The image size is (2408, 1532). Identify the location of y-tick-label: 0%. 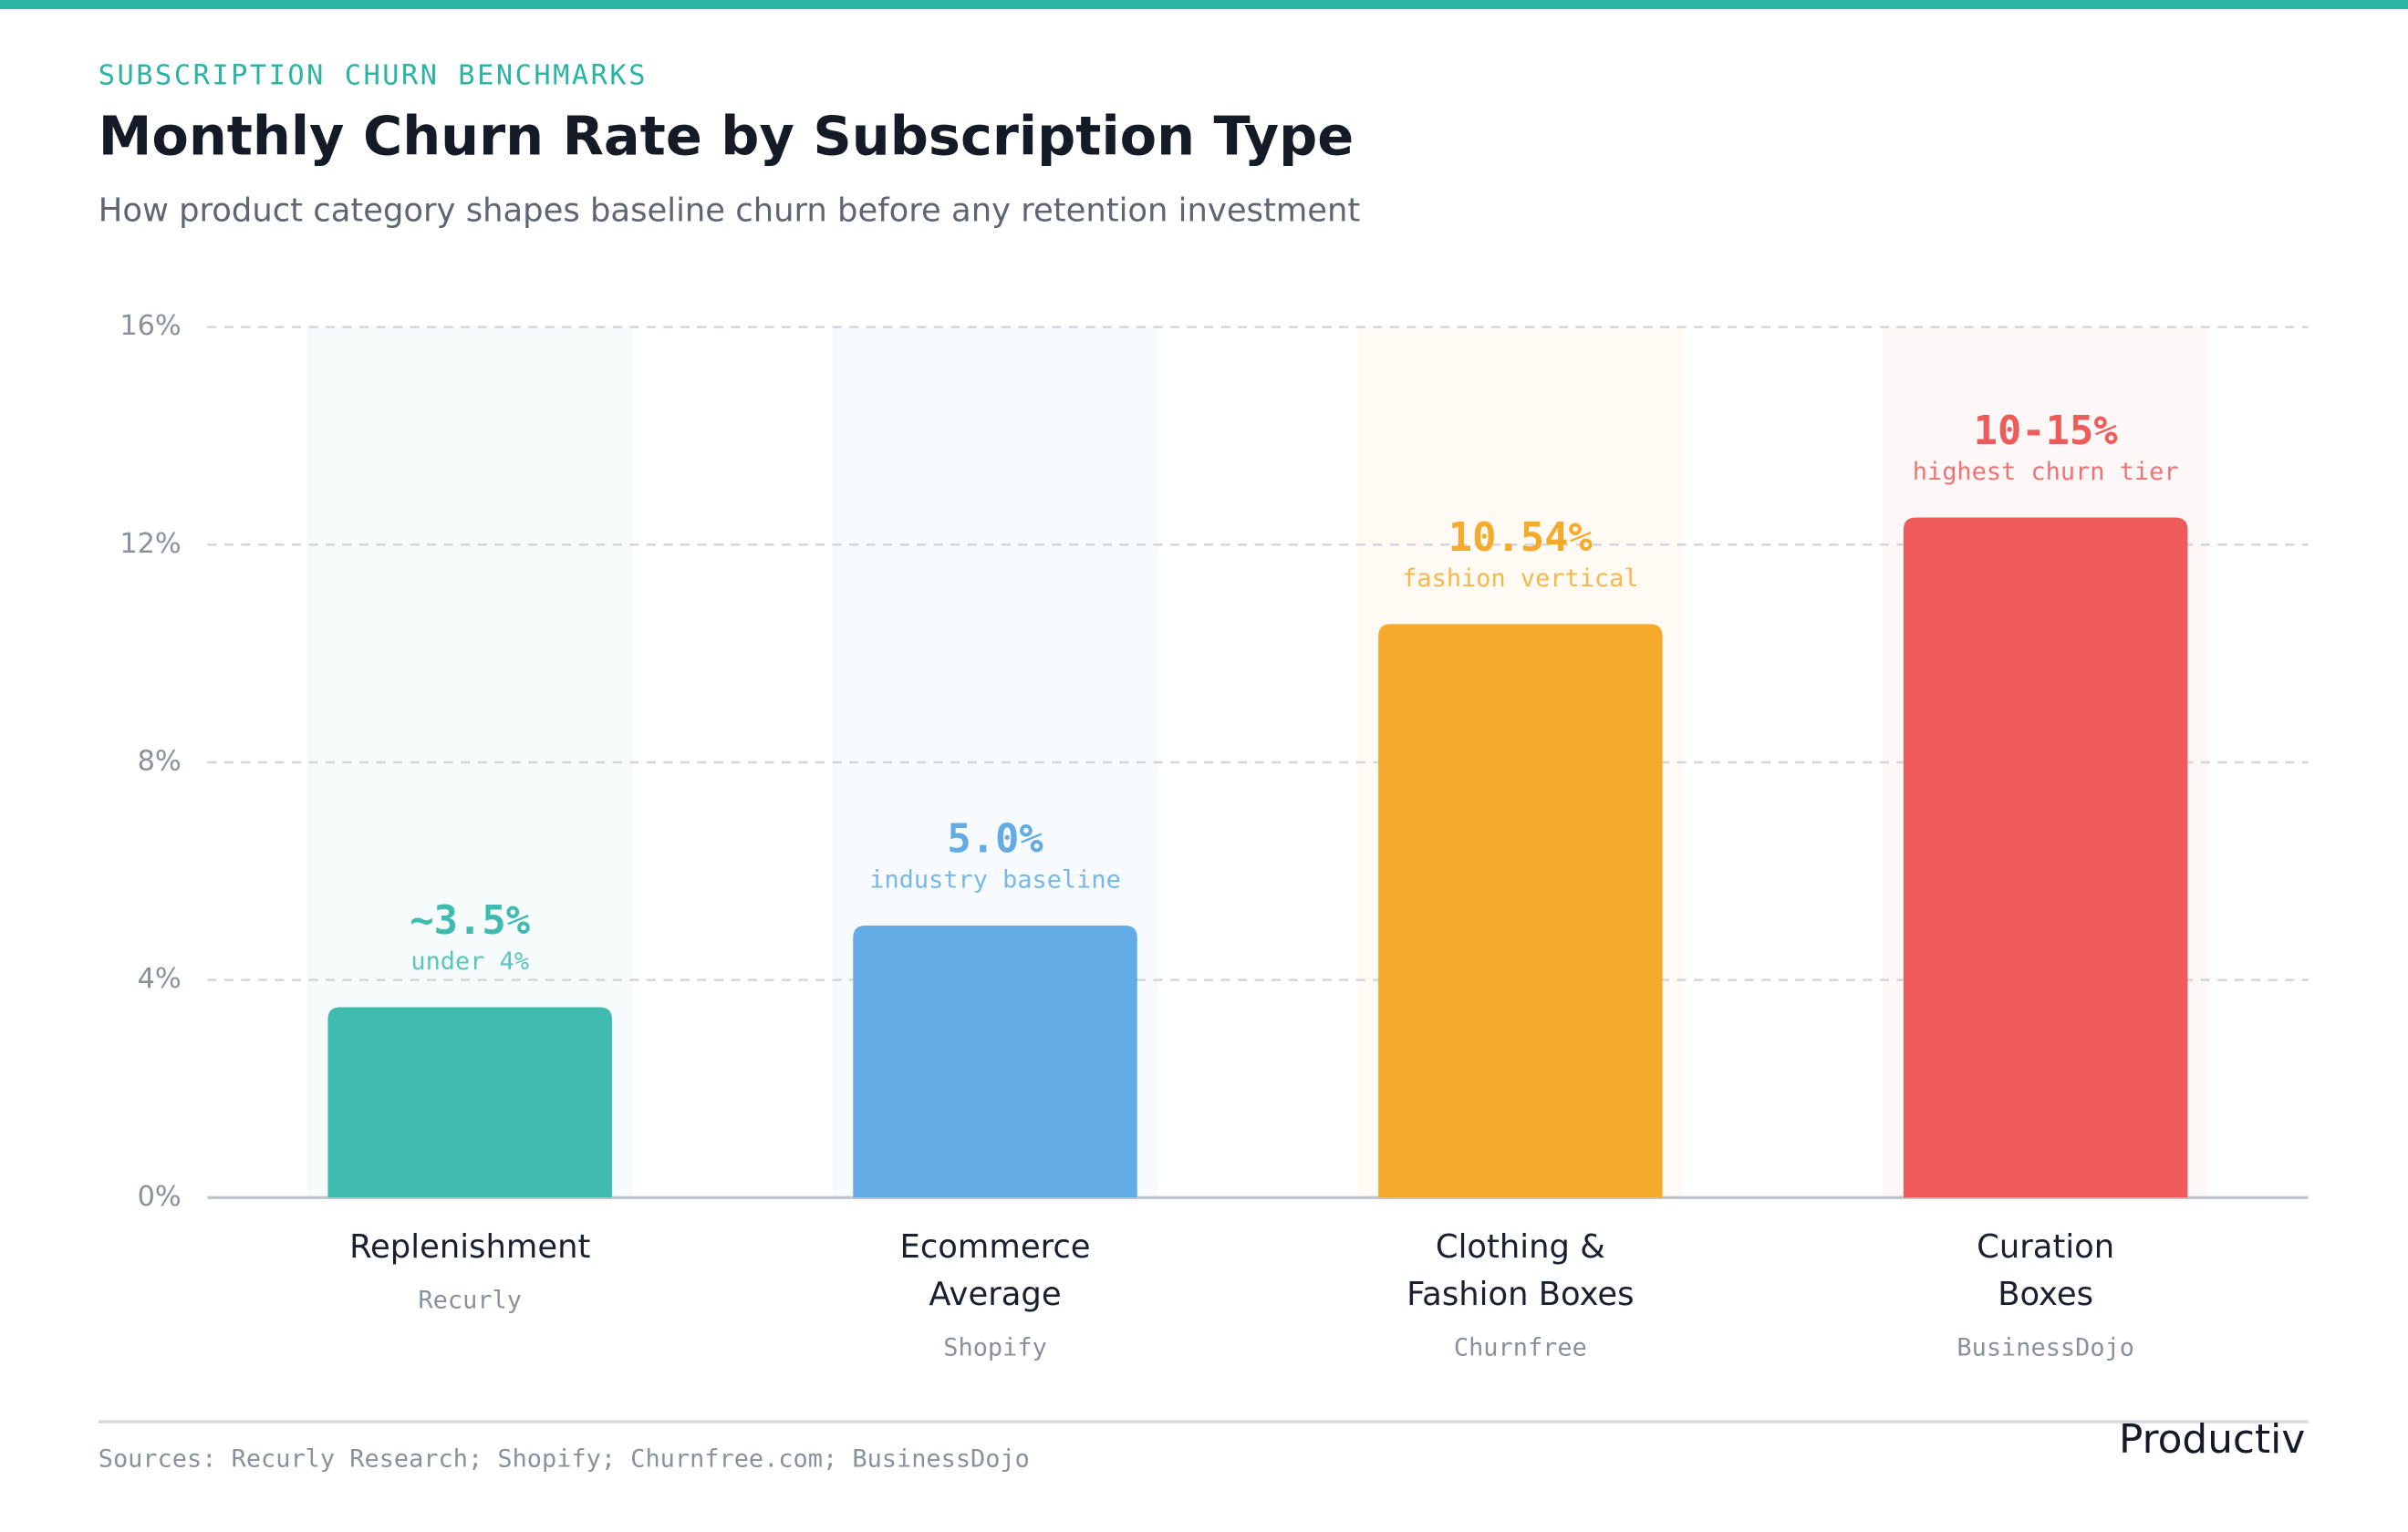
(160, 1197).